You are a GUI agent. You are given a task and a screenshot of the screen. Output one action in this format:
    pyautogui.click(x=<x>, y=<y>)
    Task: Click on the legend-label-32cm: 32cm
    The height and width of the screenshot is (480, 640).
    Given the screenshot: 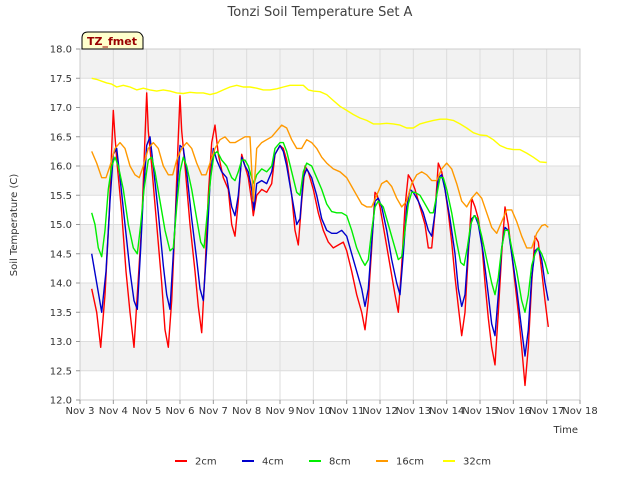 What is the action you would take?
    pyautogui.click(x=477, y=462)
    